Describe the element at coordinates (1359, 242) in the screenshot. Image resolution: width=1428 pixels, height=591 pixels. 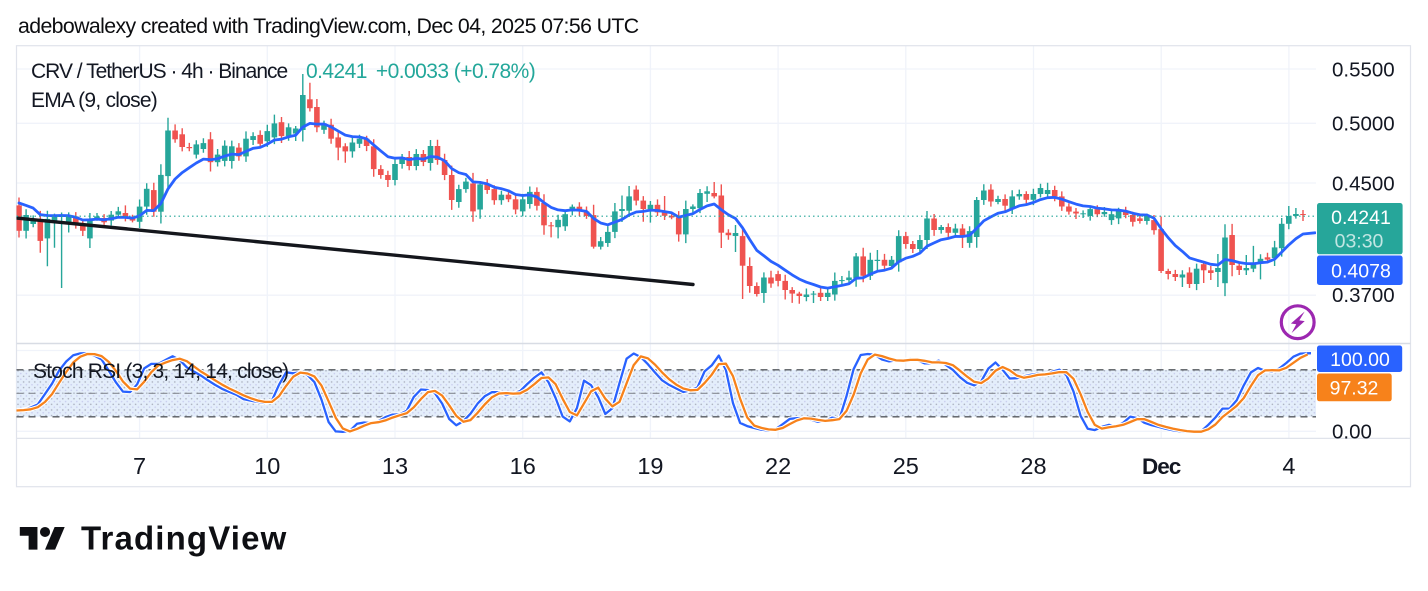
I see `svg-text: 03:30` at that location.